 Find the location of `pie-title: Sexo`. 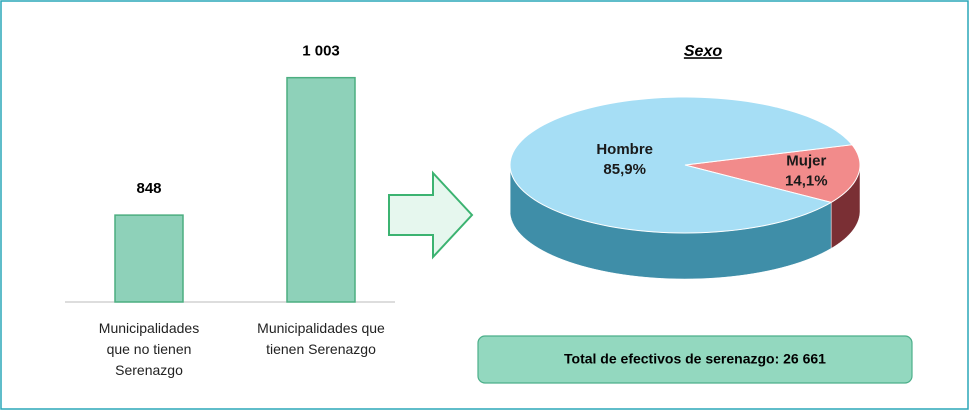

pie-title: Sexo is located at coordinates (703, 51).